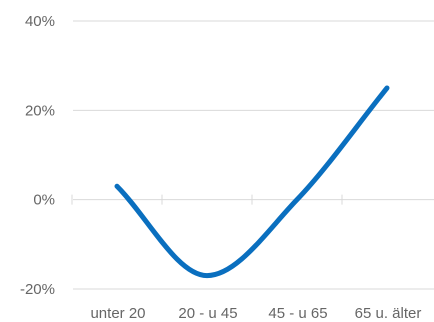 This screenshot has width=434, height=322. Describe the element at coordinates (297, 313) in the screenshot. I see `x-tick-label: 45 - u 65` at that location.